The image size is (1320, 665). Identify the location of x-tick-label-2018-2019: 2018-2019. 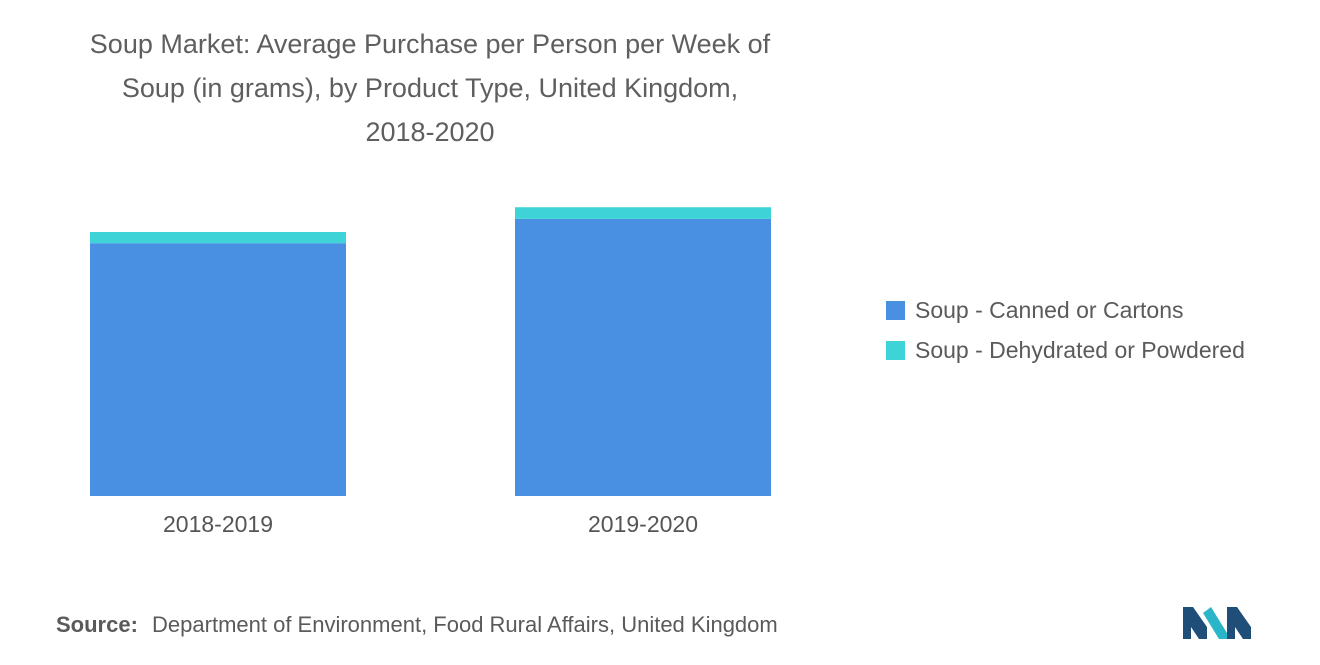
(218, 524).